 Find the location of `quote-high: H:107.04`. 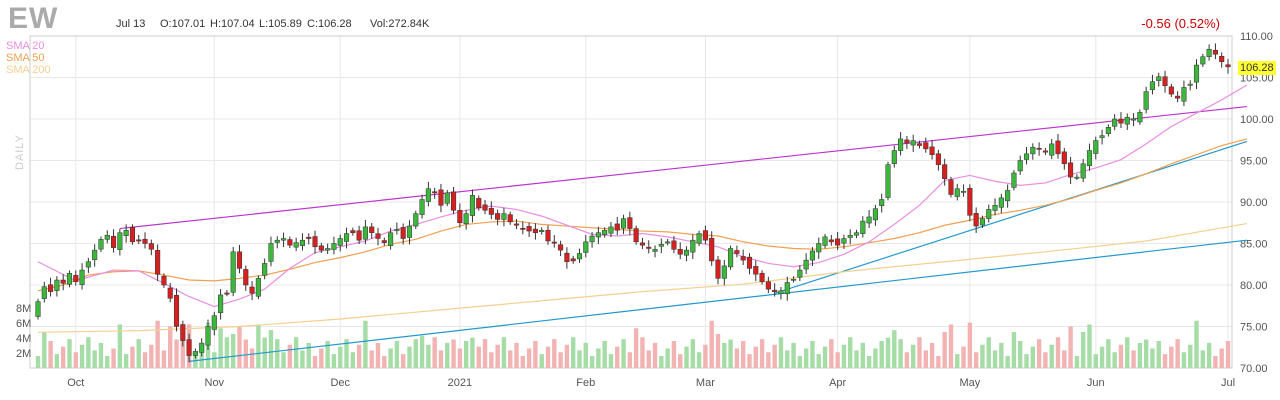

quote-high: H:107.04 is located at coordinates (232, 24).